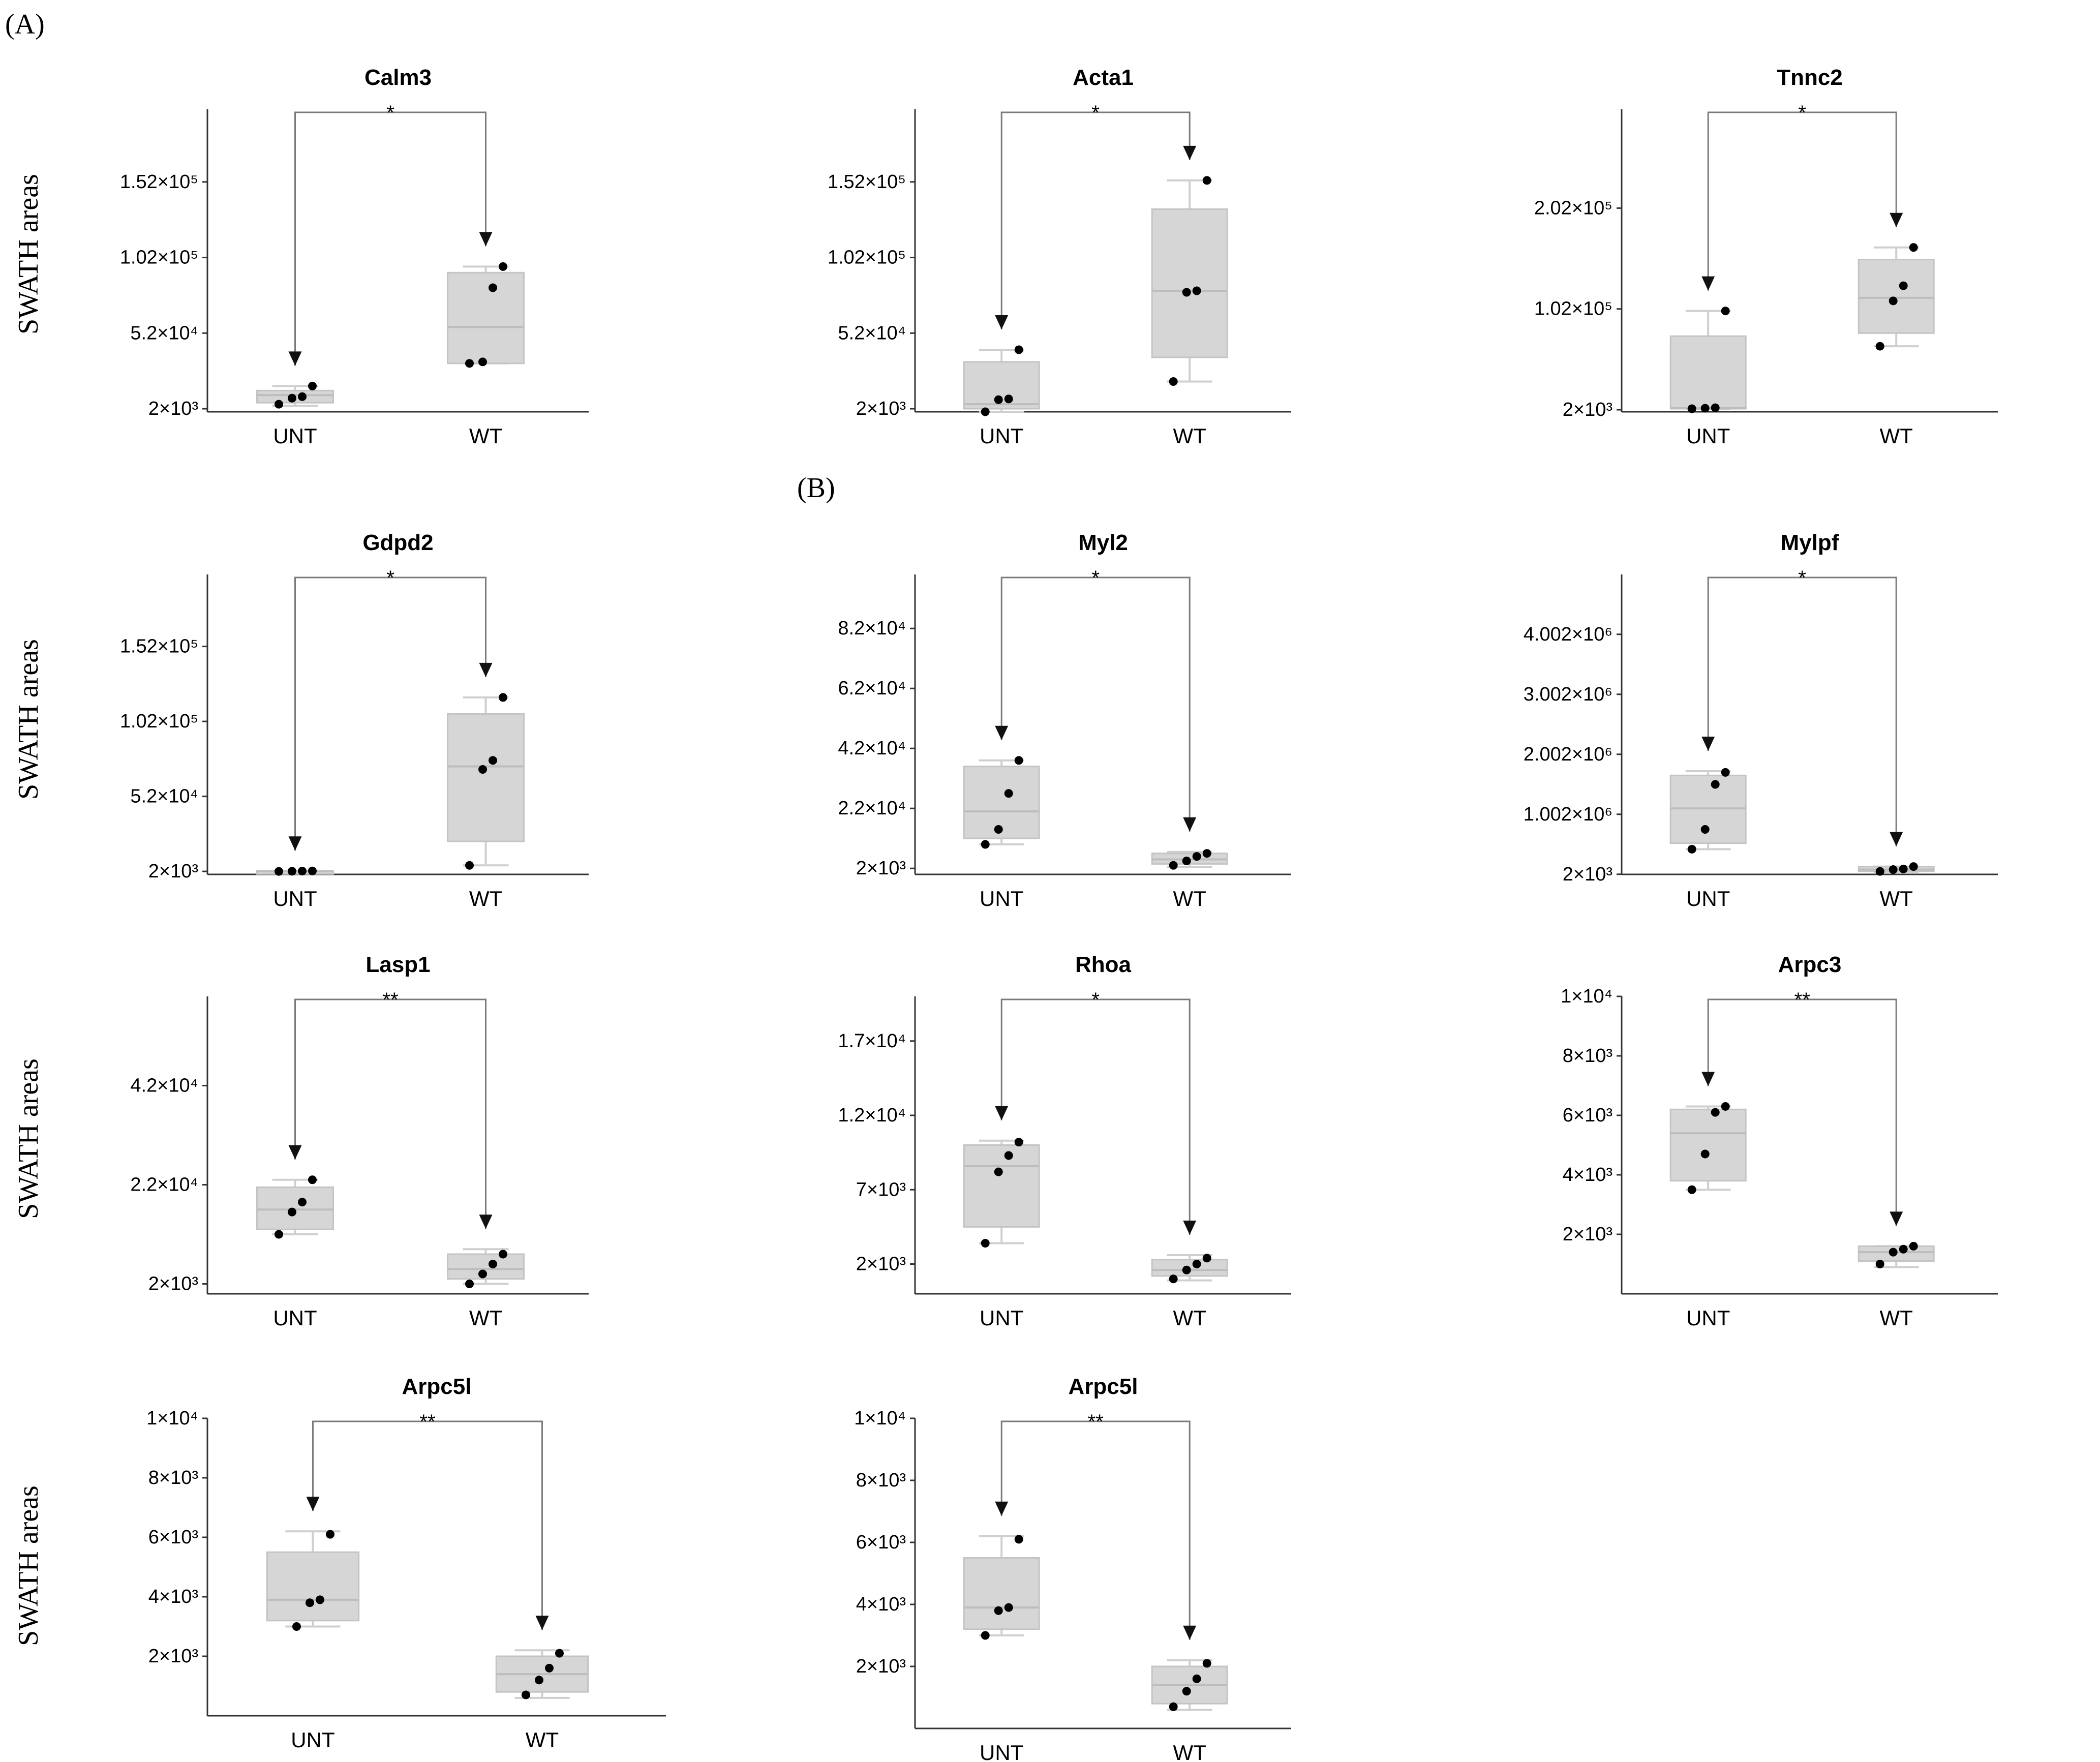 Image resolution: width=2100 pixels, height=1762 pixels. I want to click on chart-9-ytick-label: 8×10³, so click(1587, 1056).